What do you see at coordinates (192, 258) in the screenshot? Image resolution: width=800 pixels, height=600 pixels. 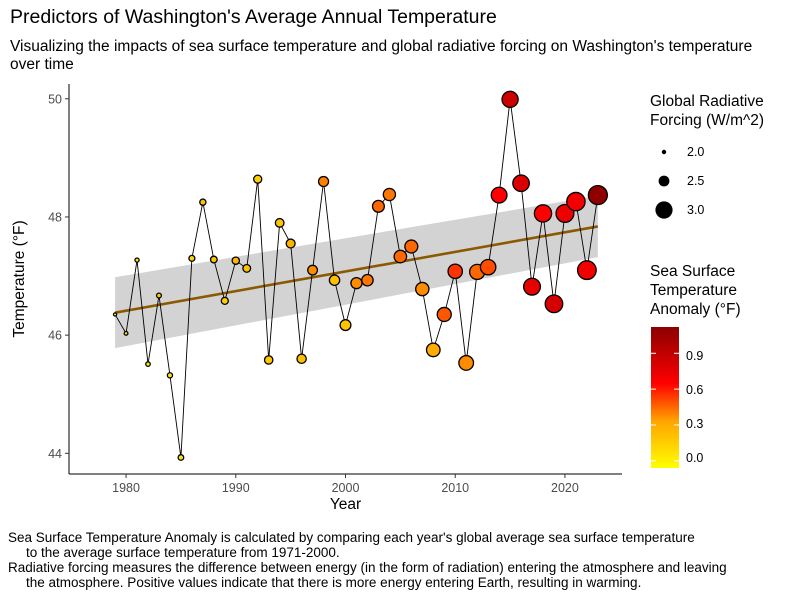 I see `data-point-1986` at bounding box center [192, 258].